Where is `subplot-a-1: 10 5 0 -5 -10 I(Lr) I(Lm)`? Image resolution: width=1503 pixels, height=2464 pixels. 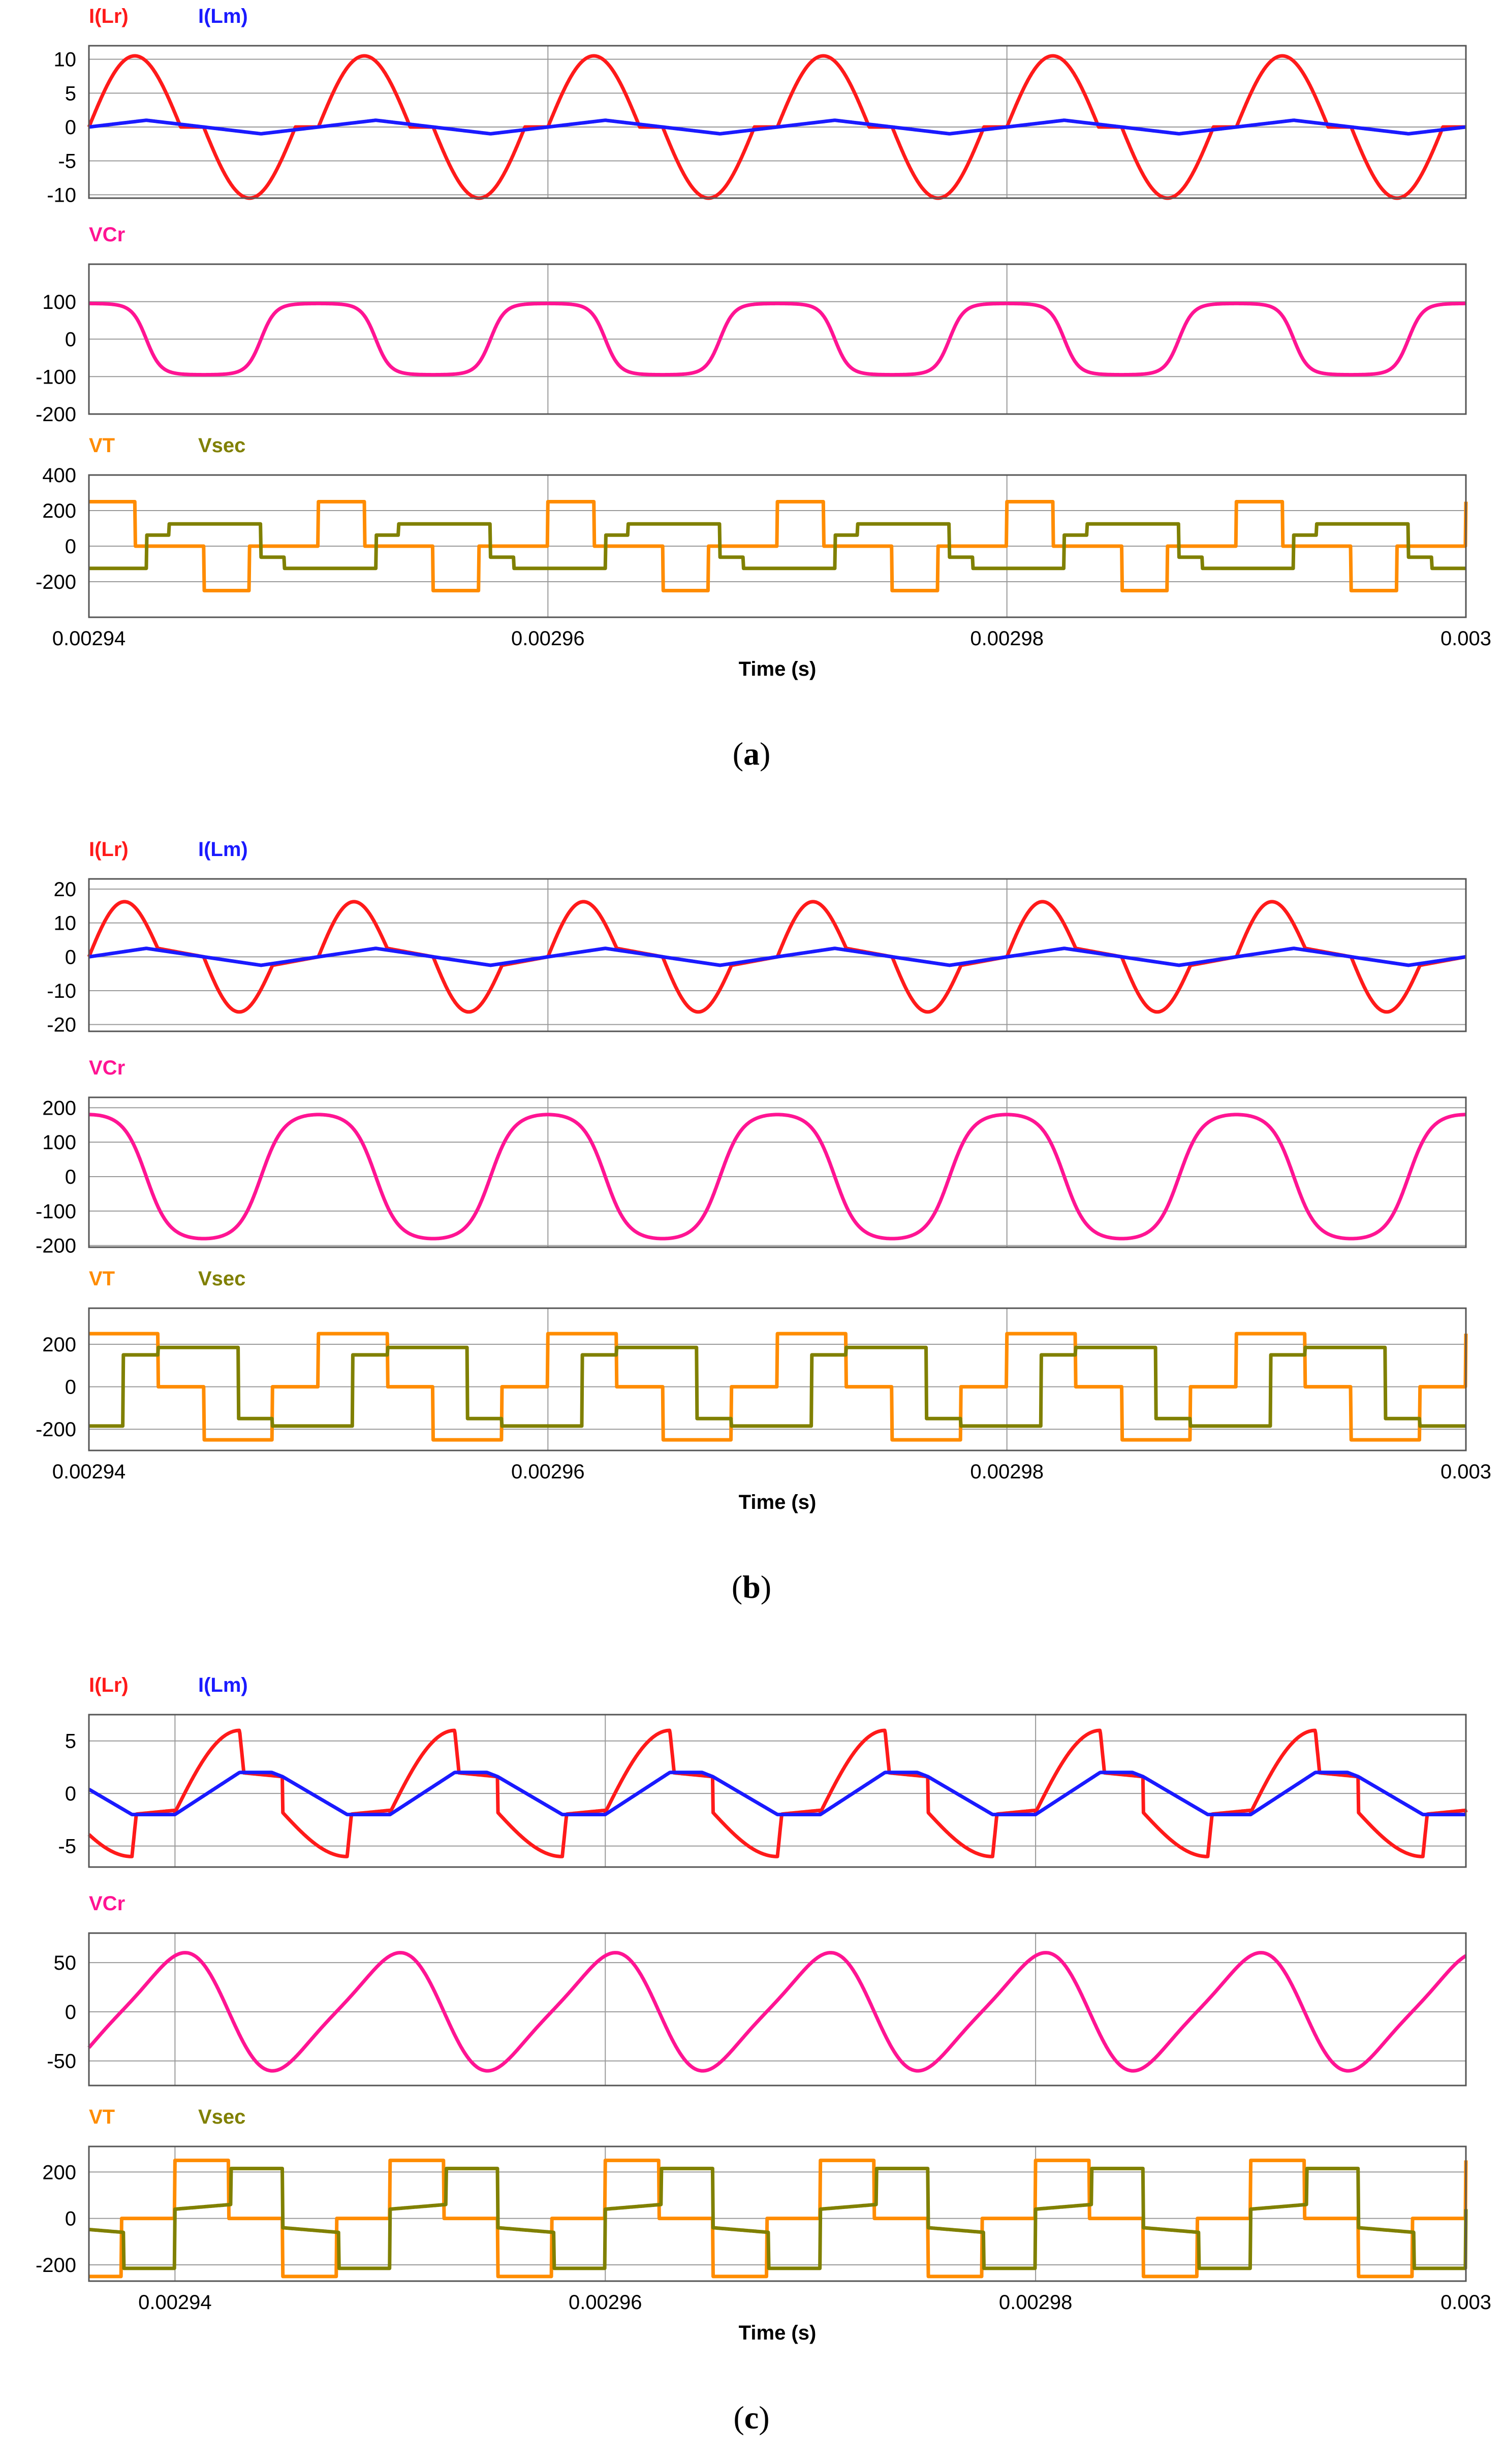
subplot-a-1: 10 5 0 -5 -10 I(Lr) I(Lm) is located at coordinates (757, 106).